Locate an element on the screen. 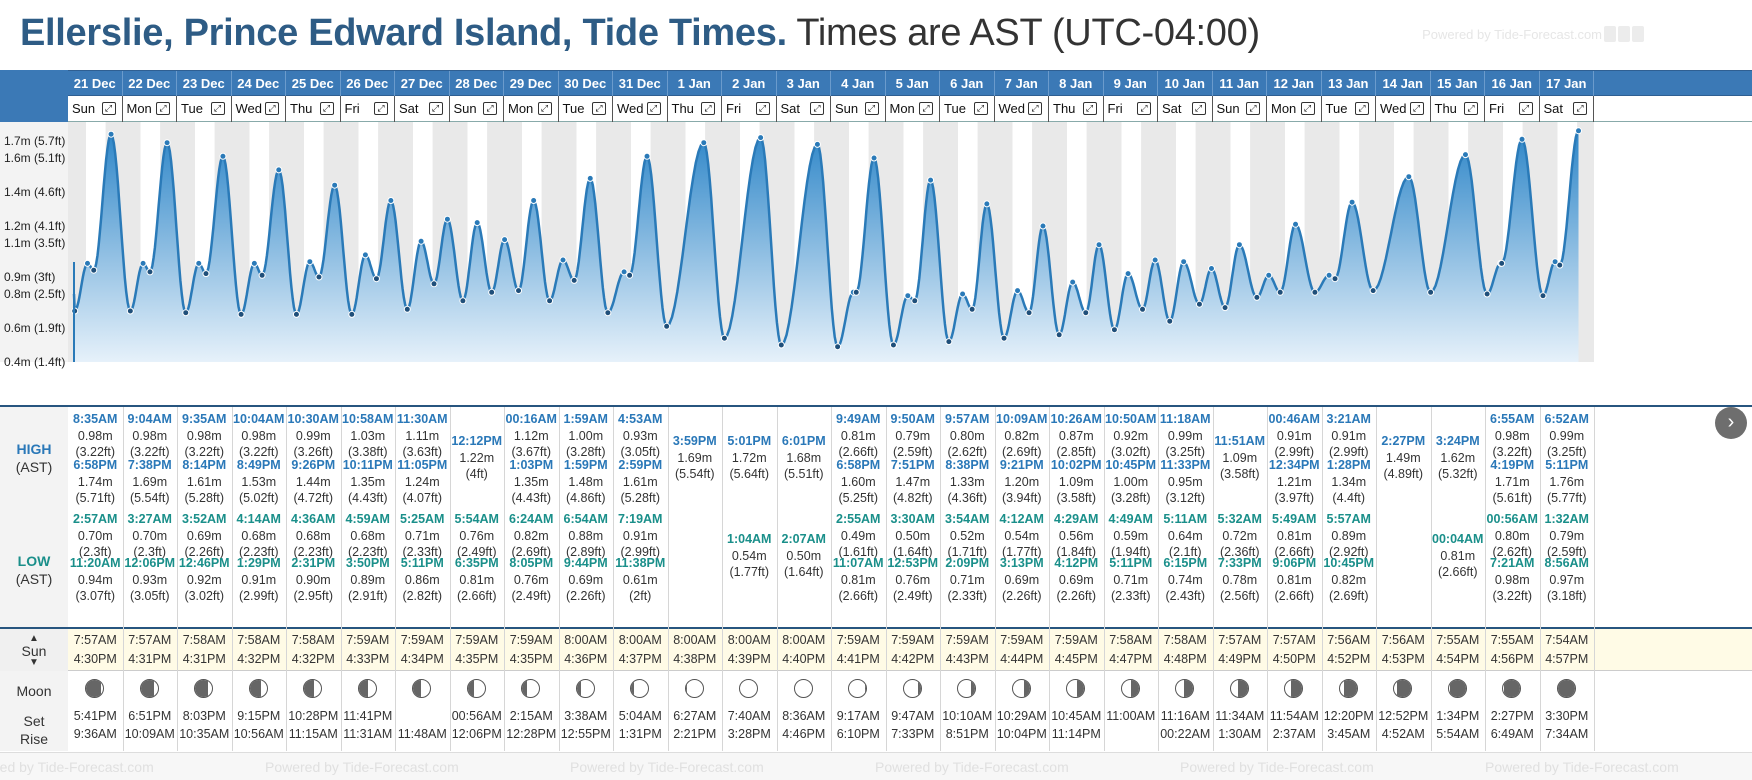 Image resolution: width=1752 pixels, height=780 pixels. high-tide-feet: (5.71ft) is located at coordinates (95, 498).